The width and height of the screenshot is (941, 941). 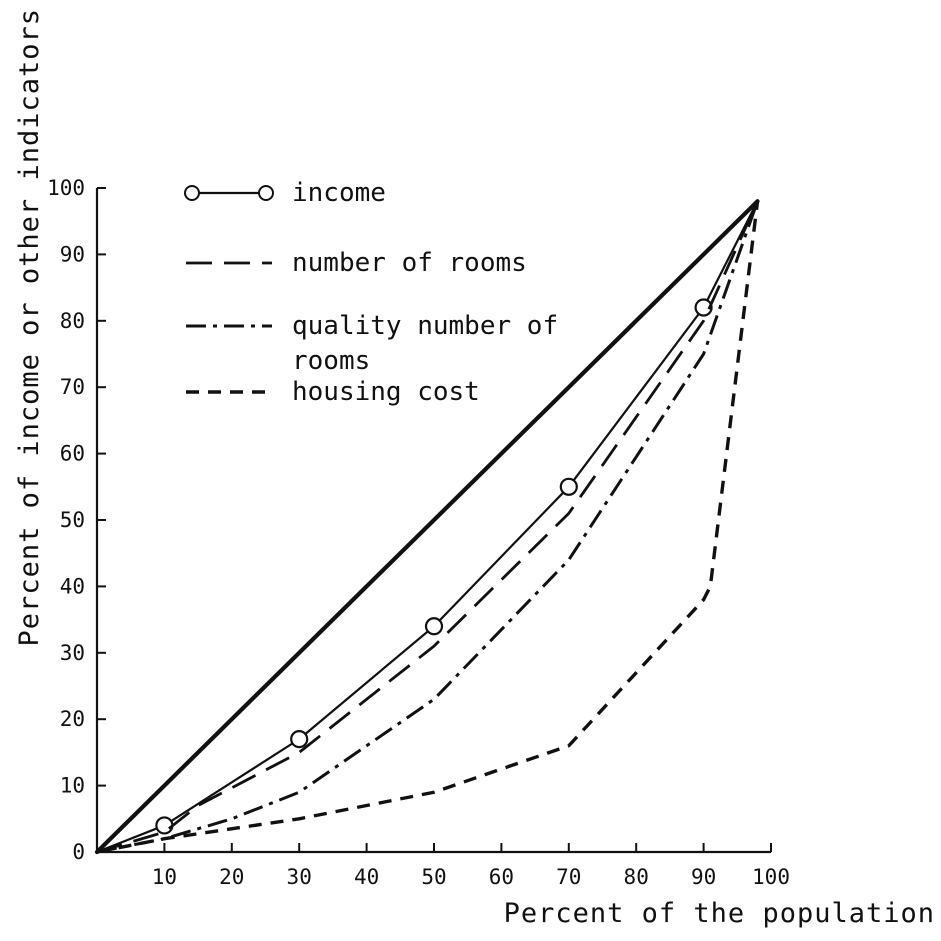 I want to click on x-tick-label: 70, so click(x=568, y=877).